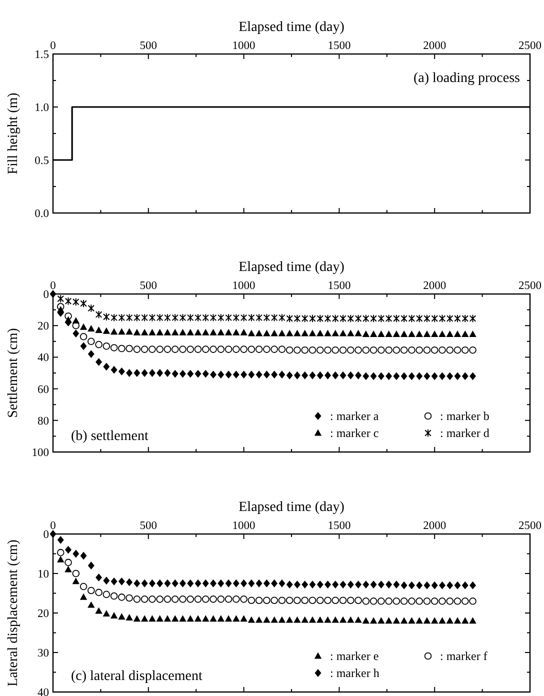  What do you see at coordinates (42, 55) in the screenshot?
I see `y-tick-label: 1.5` at bounding box center [42, 55].